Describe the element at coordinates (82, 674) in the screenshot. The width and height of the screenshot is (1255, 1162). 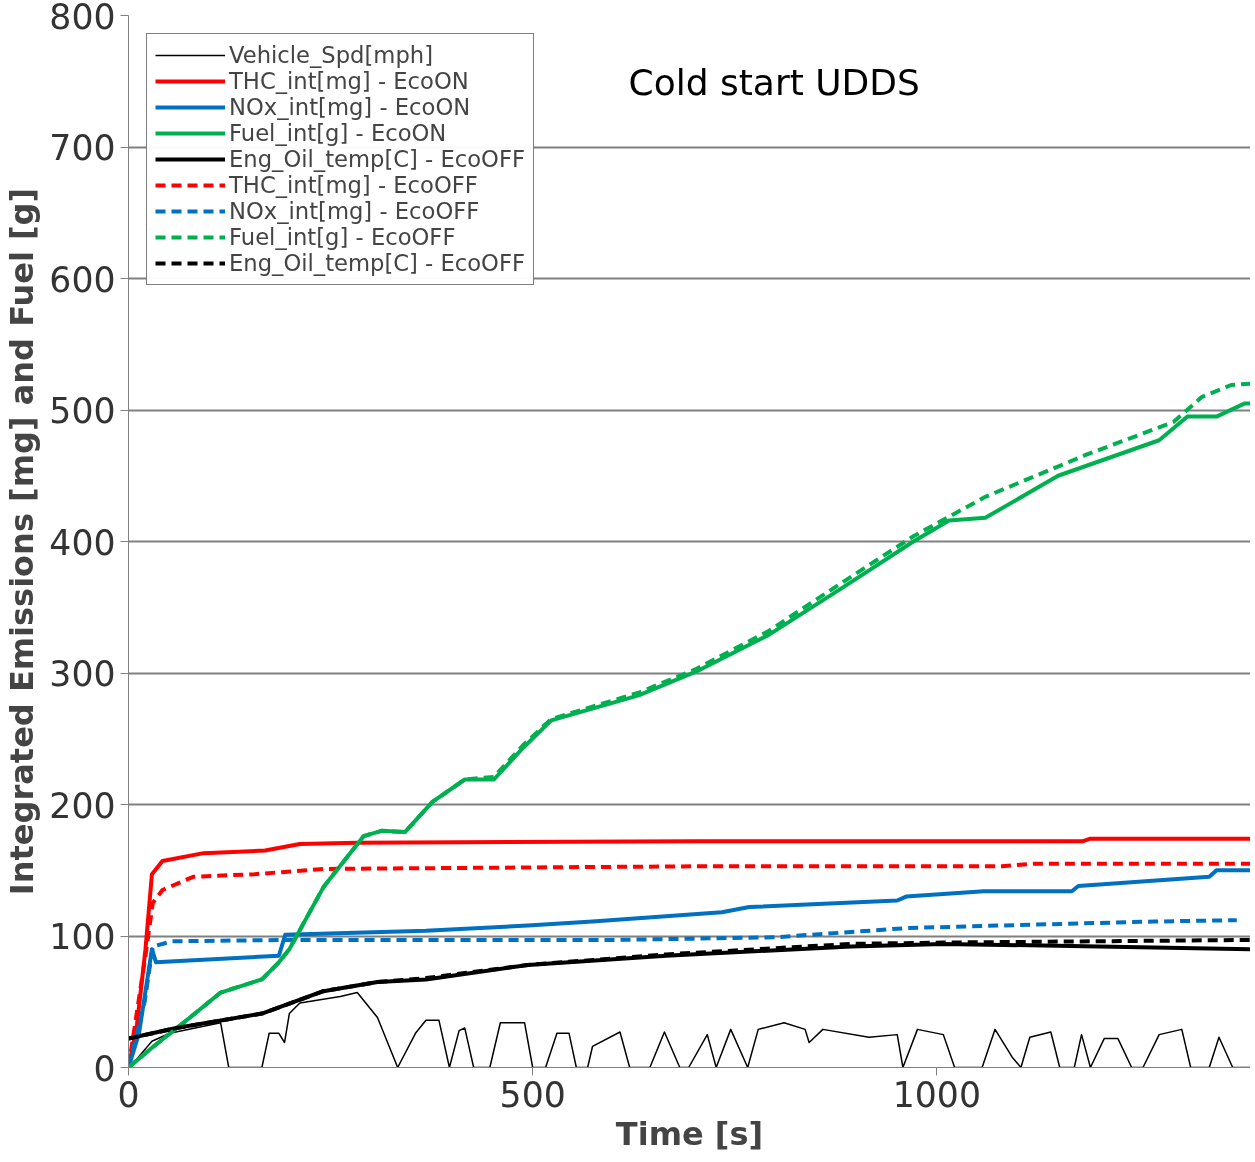
I see `y-tick-label: 300` at that location.